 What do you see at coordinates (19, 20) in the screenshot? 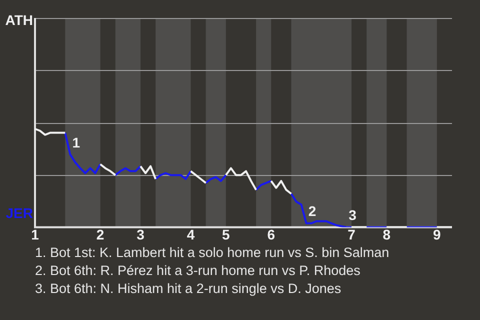
I see `text: ATH` at bounding box center [19, 20].